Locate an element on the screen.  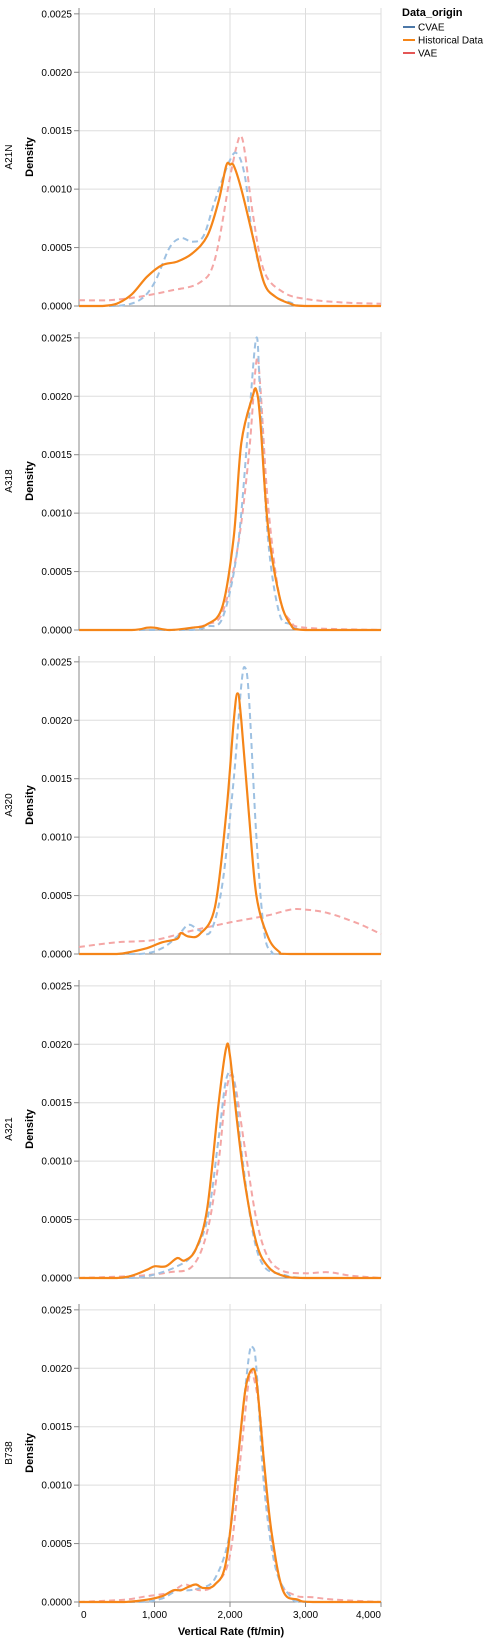
facet-label: A321 is located at coordinates (9, 1129).